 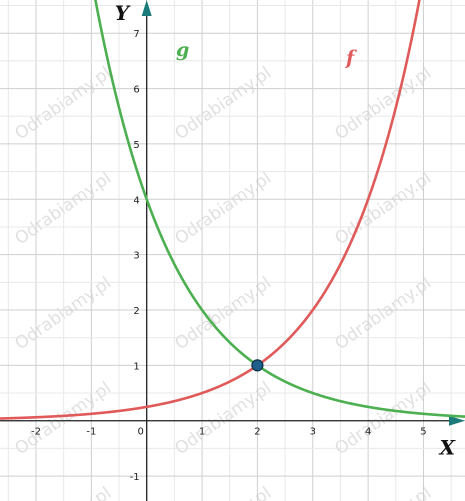 I want to click on y-tick-label: -1, so click(x=135, y=477).